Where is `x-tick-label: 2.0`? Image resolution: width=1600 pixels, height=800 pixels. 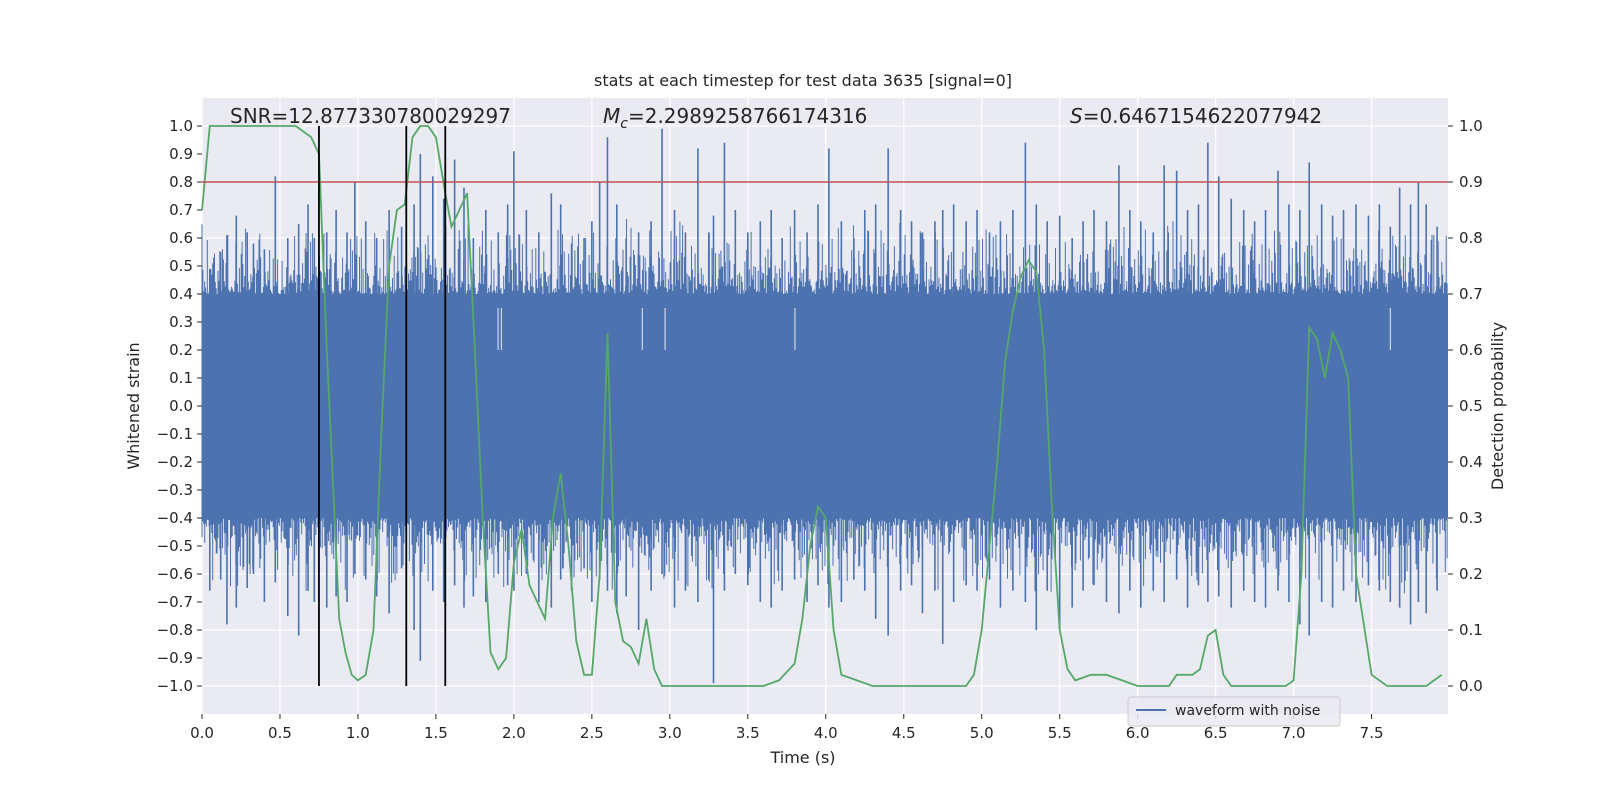
x-tick-label: 2.0 is located at coordinates (514, 733).